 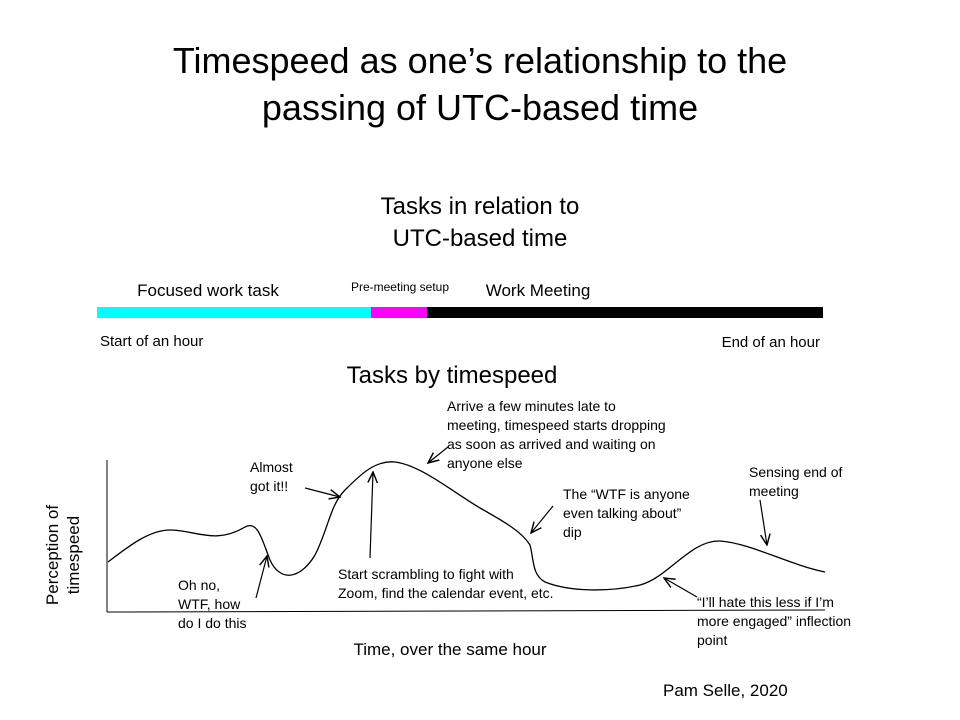 I want to click on section-title: Tasks in relation to, so click(x=480, y=206).